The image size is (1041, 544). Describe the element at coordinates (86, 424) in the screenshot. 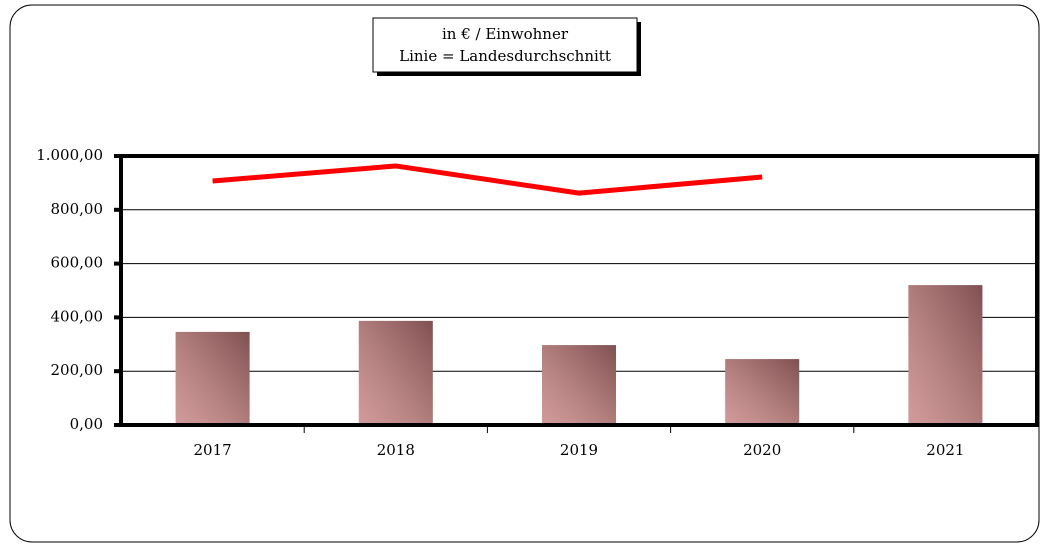

I see `y-tick-label: 0,00` at that location.